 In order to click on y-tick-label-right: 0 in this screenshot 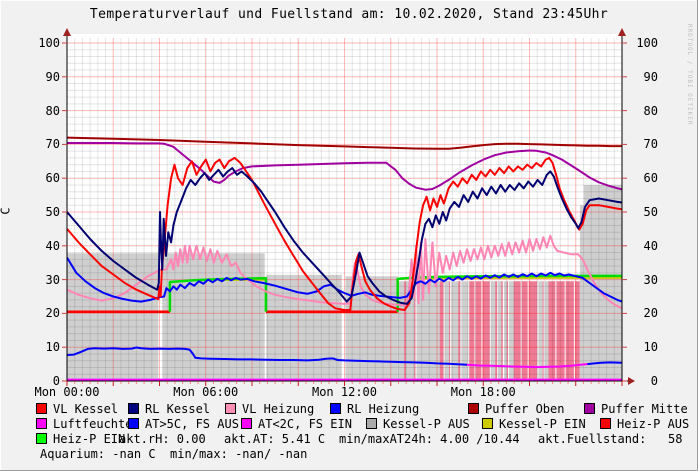, I will do `click(654, 381)`.